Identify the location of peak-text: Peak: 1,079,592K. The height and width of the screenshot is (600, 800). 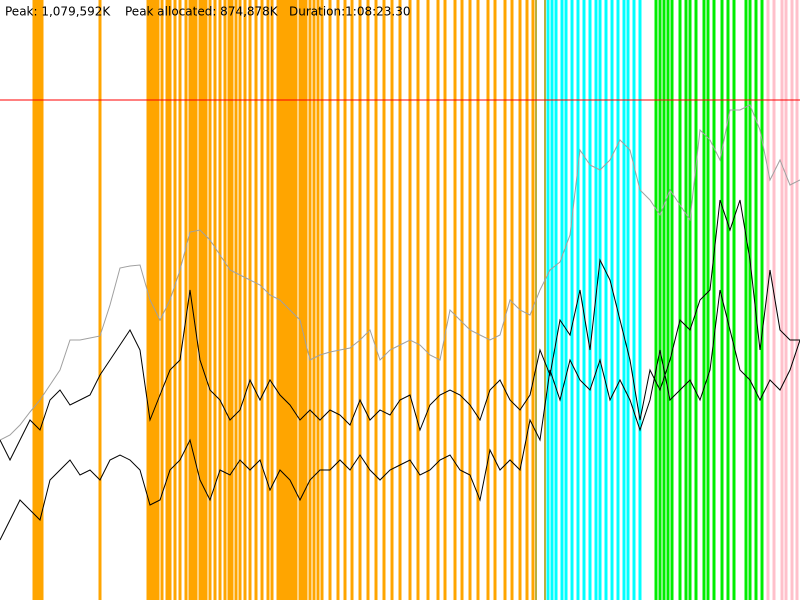
(58, 12).